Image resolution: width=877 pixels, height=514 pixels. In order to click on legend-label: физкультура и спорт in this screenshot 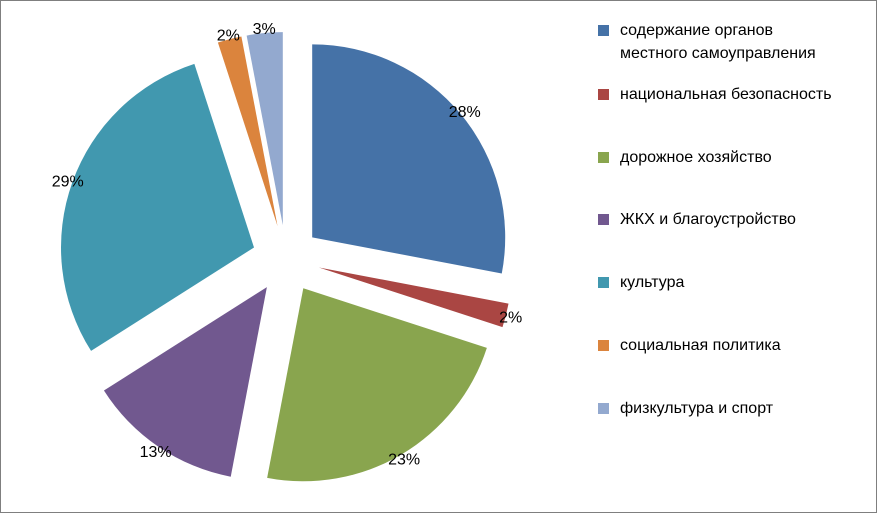, I will do `click(697, 408)`.